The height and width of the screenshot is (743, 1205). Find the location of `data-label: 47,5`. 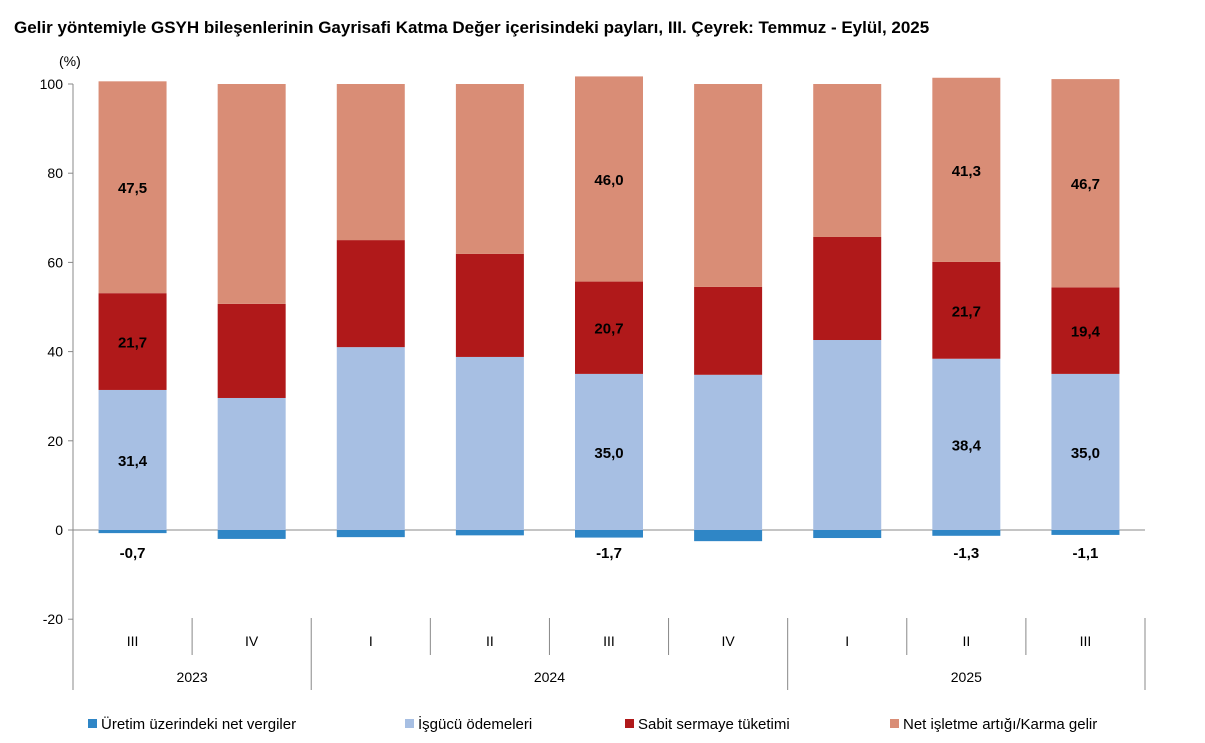

data-label: 47,5 is located at coordinates (132, 188).